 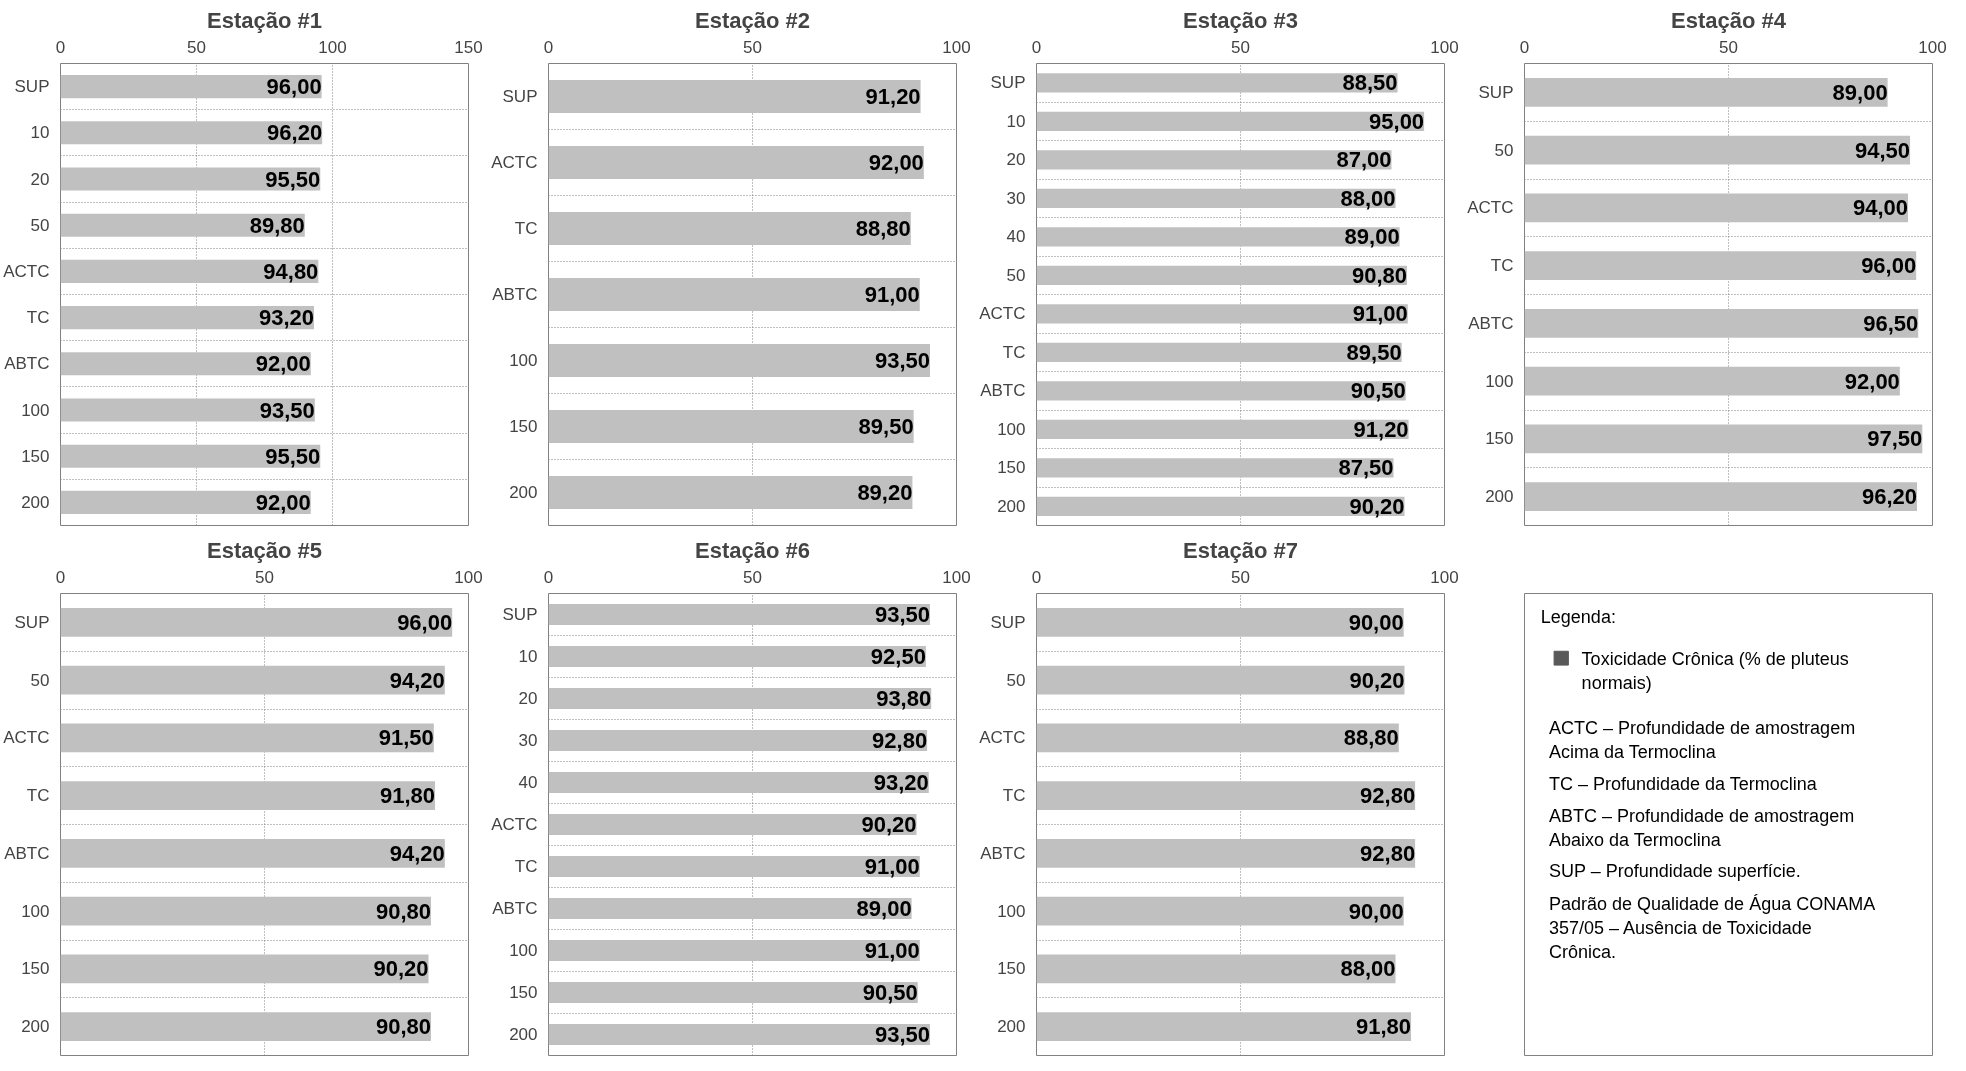 What do you see at coordinates (1364, 160) in the screenshot?
I see `data-label: 87,00` at bounding box center [1364, 160].